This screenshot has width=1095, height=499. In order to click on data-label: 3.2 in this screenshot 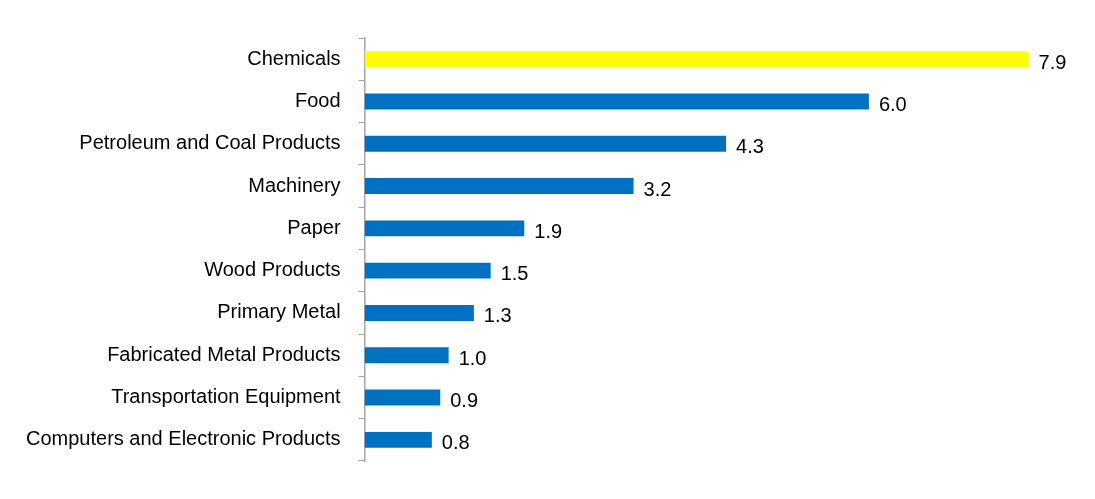, I will do `click(657, 188)`.